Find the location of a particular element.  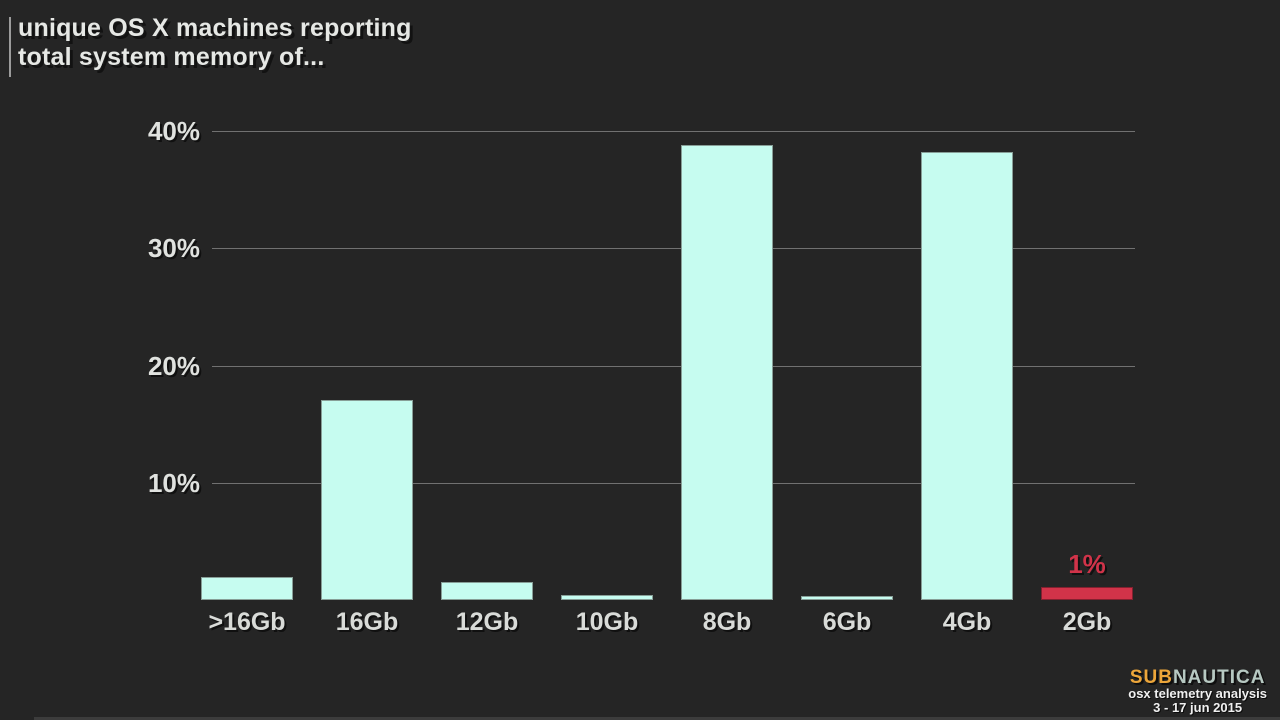

logo-text-nautica: NAUTICA is located at coordinates (1219, 677).